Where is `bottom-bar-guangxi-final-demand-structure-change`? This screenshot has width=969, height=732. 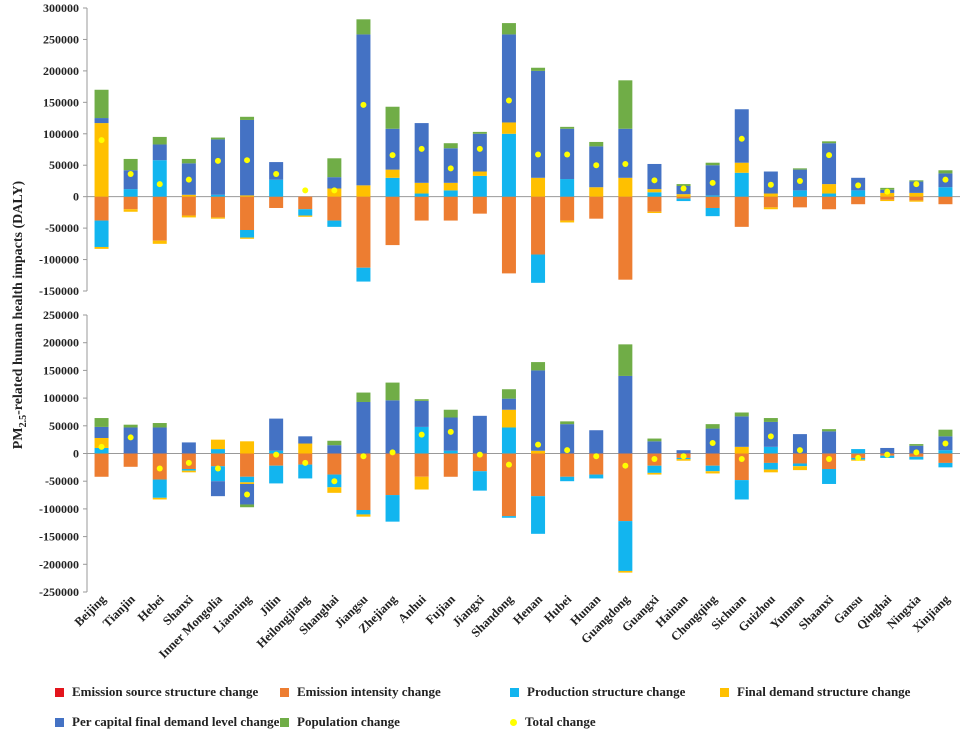 bottom-bar-guangxi-final-demand-structure-change is located at coordinates (654, 473).